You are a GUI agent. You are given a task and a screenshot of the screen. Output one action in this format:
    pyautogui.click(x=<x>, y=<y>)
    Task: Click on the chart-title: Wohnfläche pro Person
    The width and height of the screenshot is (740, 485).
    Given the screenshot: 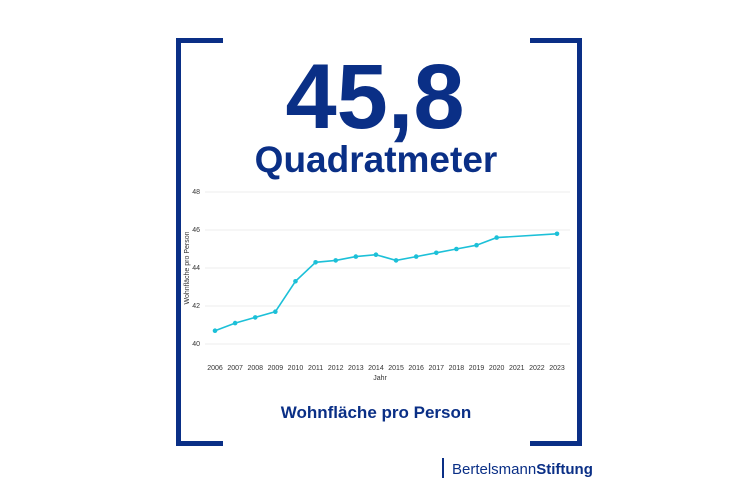 What is the action you would take?
    pyautogui.click(x=376, y=412)
    